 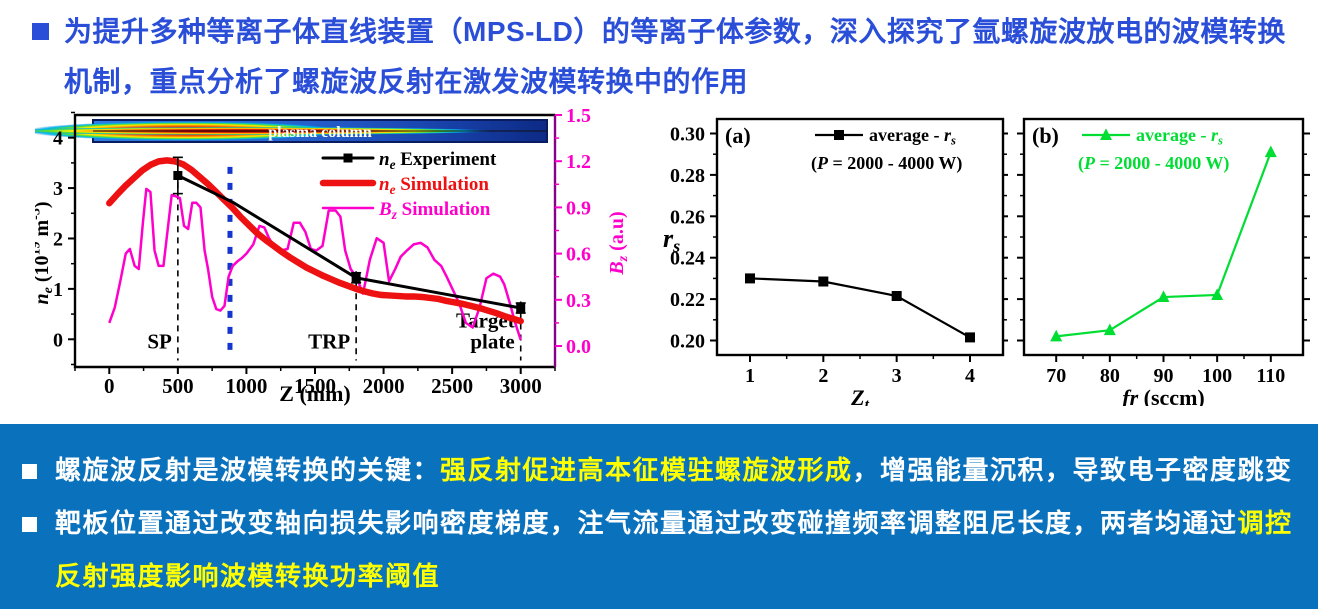 What do you see at coordinates (1164, 376) in the screenshot?
I see `svg-text: 90` at bounding box center [1164, 376].